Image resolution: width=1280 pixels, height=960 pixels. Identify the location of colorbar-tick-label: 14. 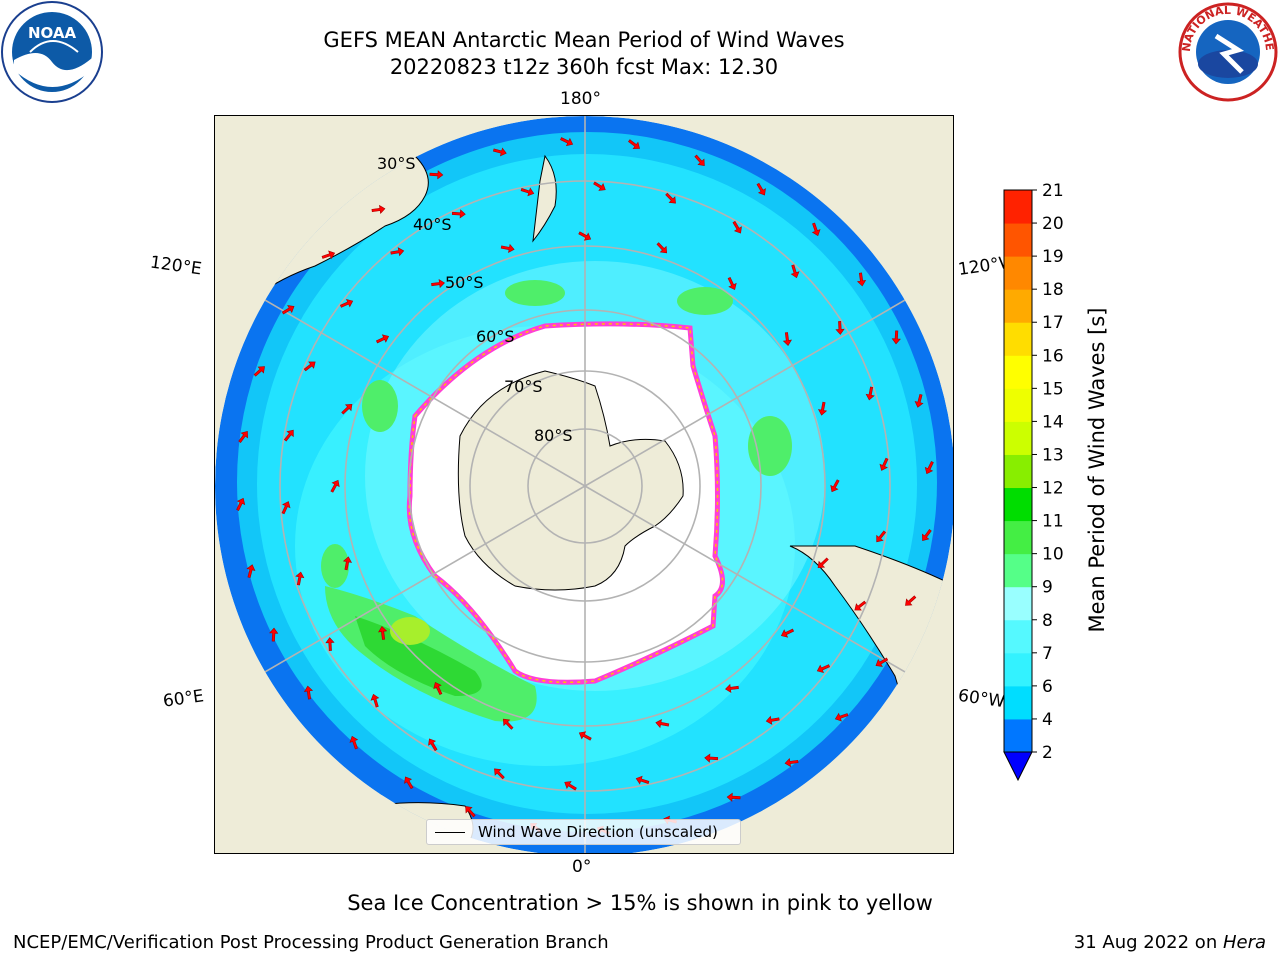
(1053, 422).